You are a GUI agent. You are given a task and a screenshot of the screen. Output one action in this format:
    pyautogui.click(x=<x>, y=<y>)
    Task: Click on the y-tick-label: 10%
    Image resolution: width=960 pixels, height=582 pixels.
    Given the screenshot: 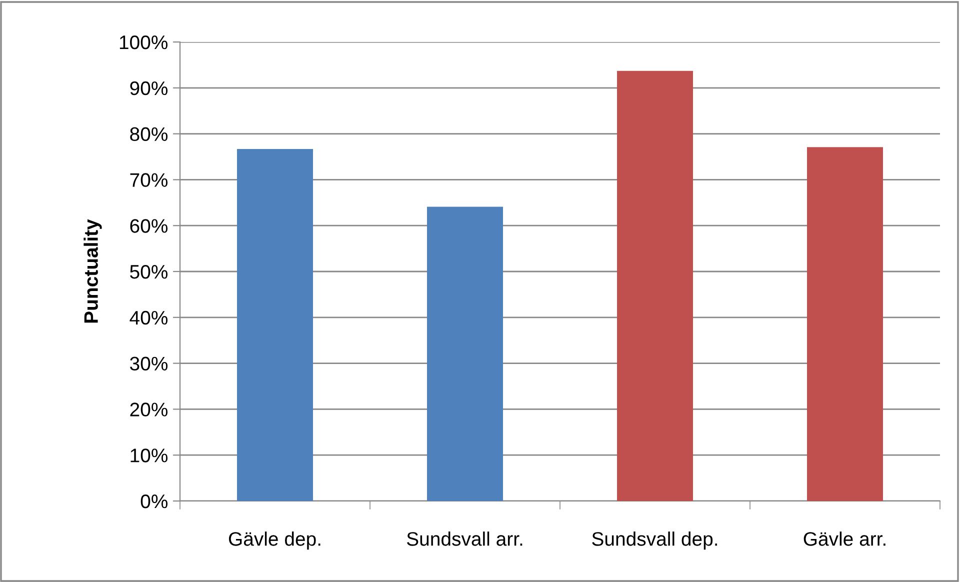 What is the action you would take?
    pyautogui.click(x=149, y=455)
    